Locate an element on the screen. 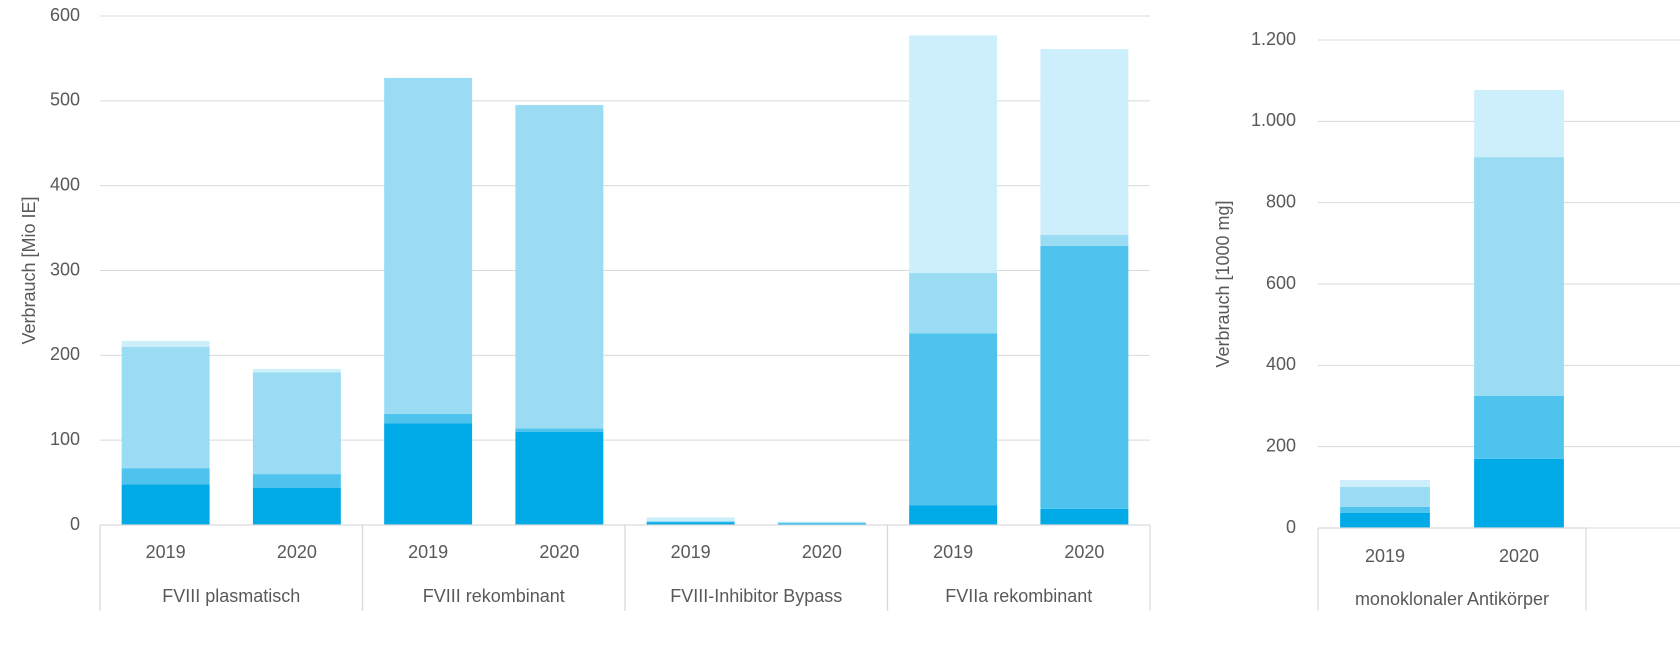 This screenshot has height=655, width=1680. y-tick-label: 500 is located at coordinates (65, 100).